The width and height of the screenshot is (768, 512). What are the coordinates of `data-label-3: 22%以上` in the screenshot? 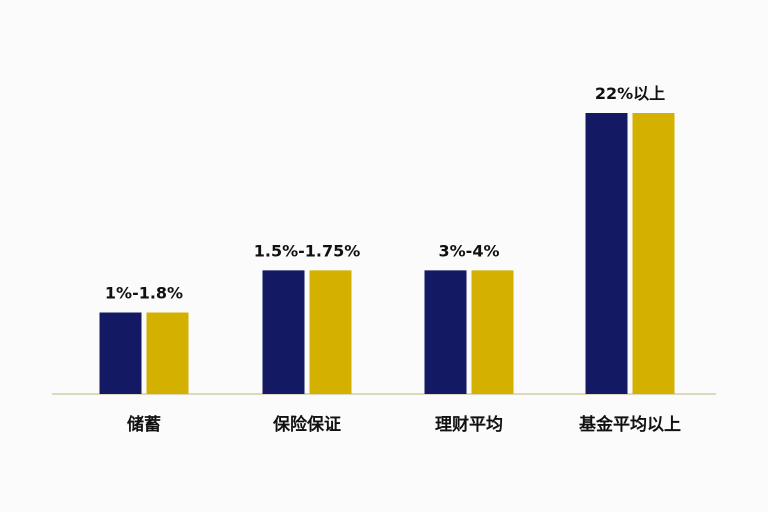 It's located at (630, 93).